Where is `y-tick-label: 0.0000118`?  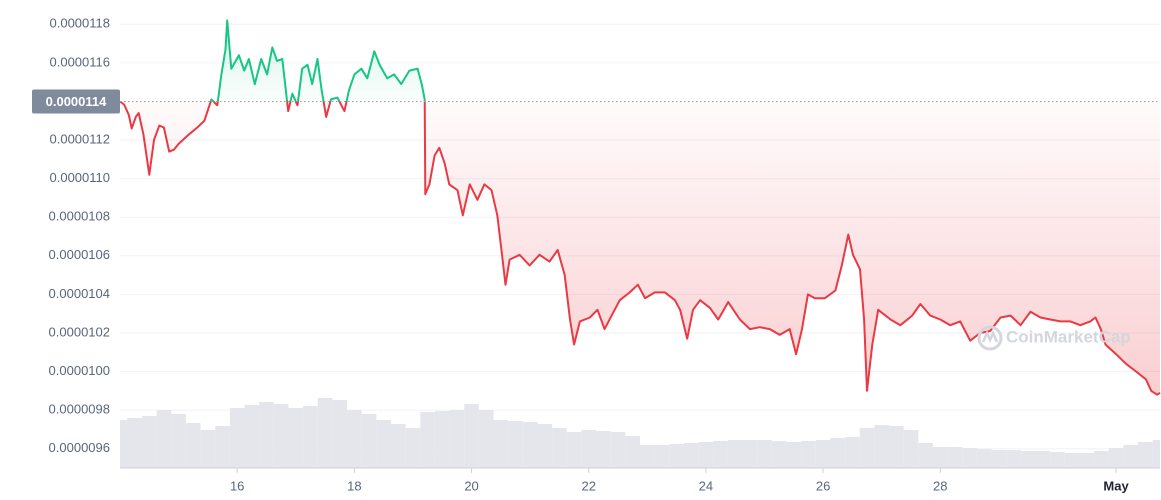
y-tick-label: 0.0000118 is located at coordinates (80, 23).